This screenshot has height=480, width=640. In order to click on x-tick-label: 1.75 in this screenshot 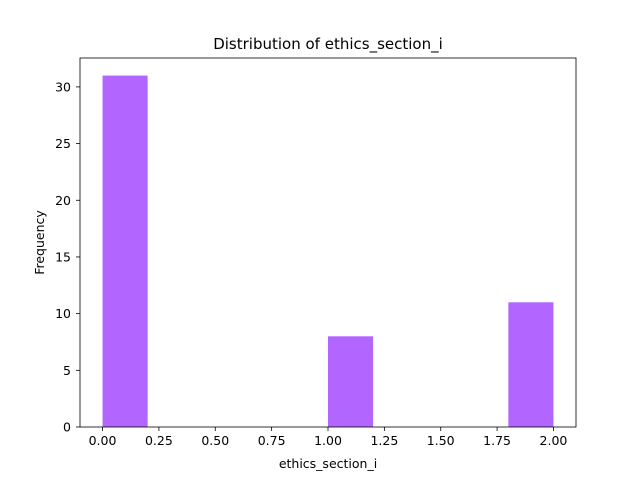, I will do `click(497, 440)`.